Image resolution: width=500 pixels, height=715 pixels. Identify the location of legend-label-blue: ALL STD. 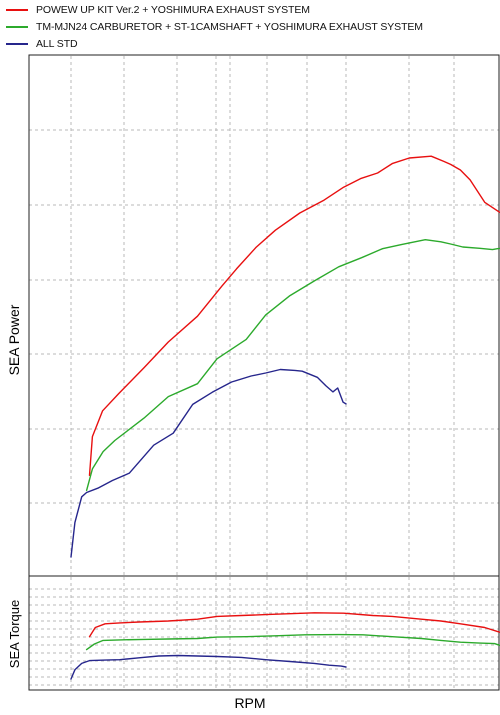
(57, 44).